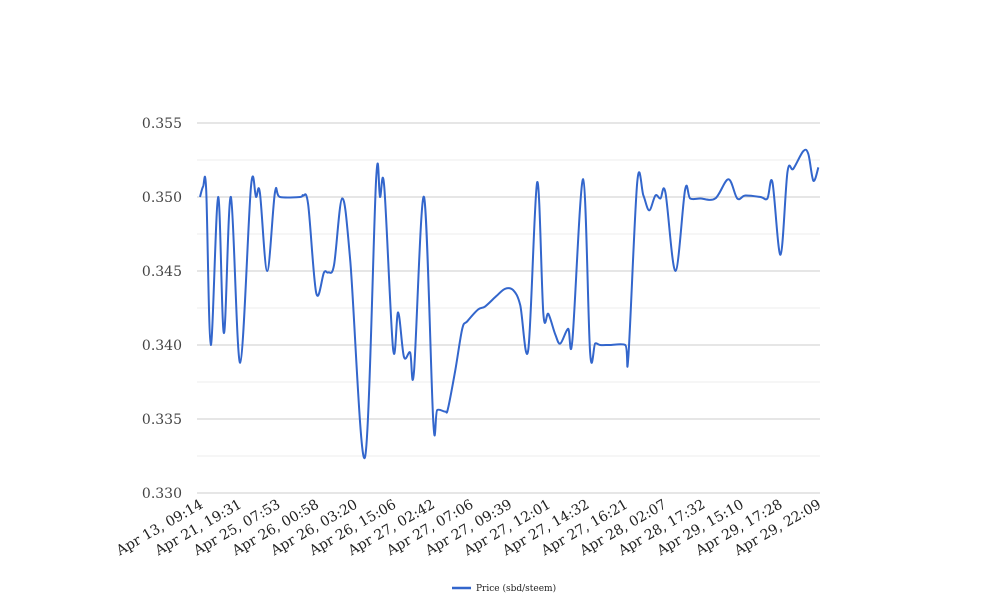 This screenshot has height=616, width=1008. Describe the element at coordinates (162, 346) in the screenshot. I see `y-tick-label: 0.340` at that location.